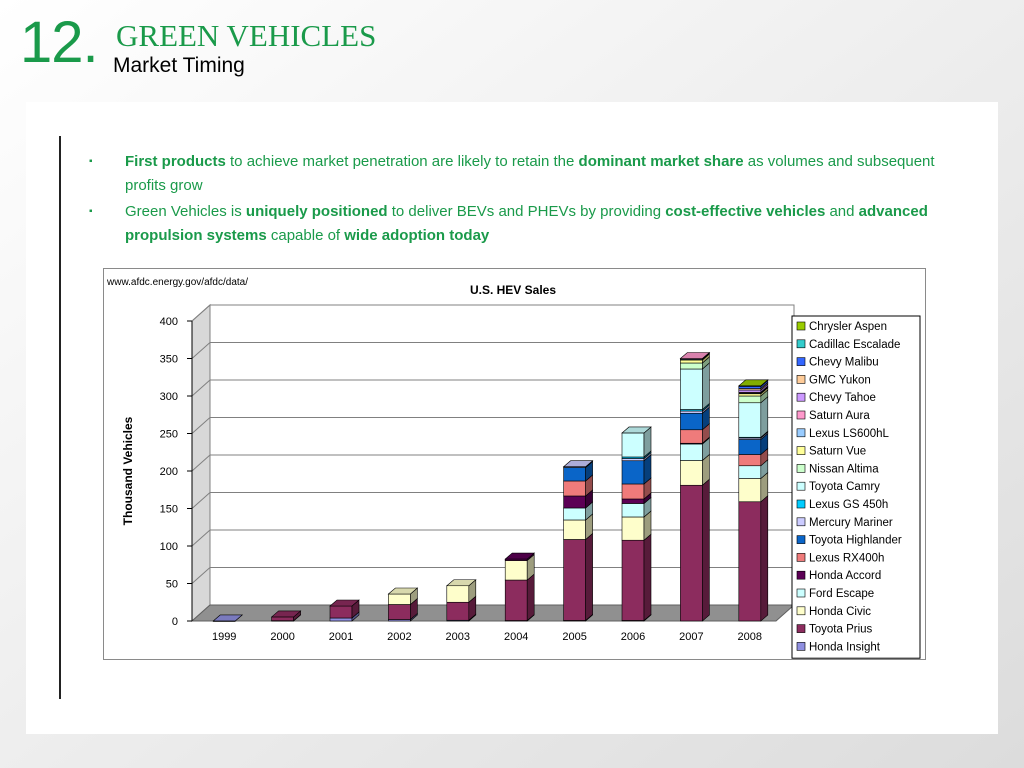 The height and width of the screenshot is (768, 1024). What do you see at coordinates (399, 637) in the screenshot?
I see `x-tick-label: 2002` at bounding box center [399, 637].